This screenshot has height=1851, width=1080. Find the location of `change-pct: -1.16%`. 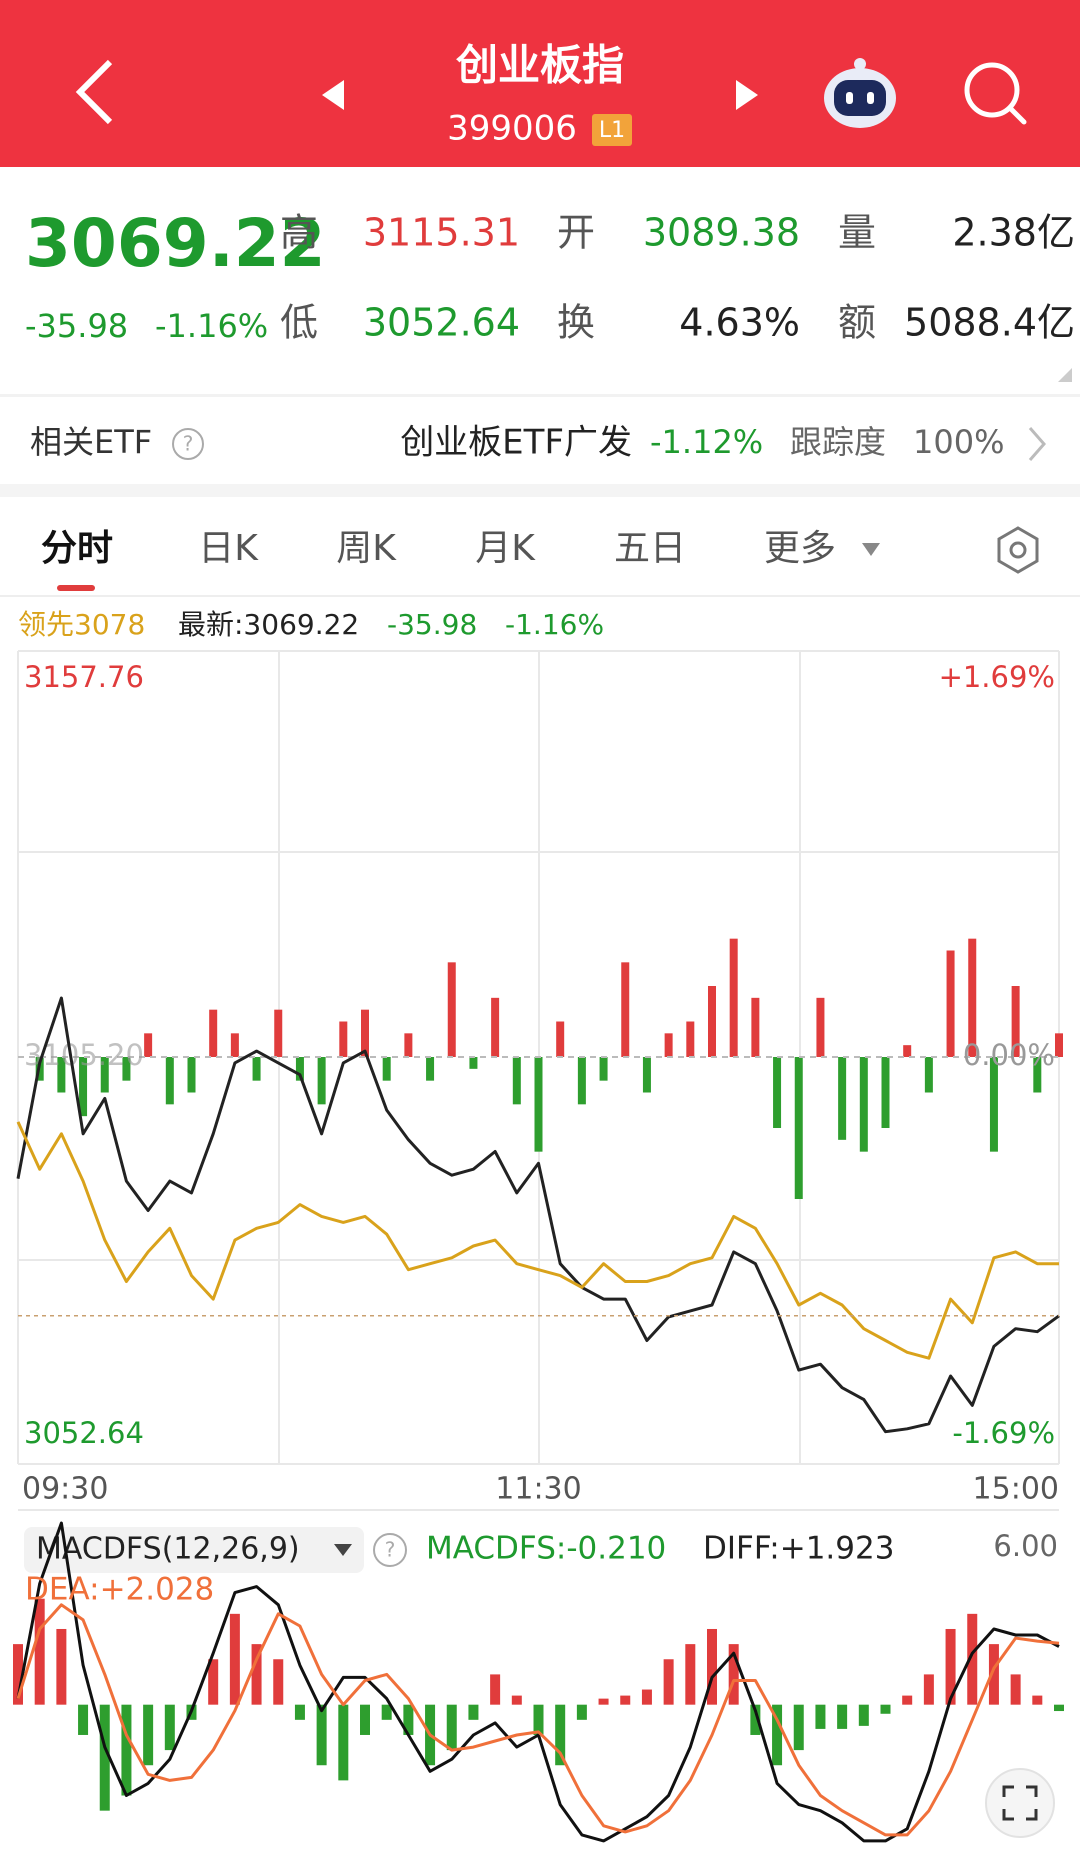

change-pct: -1.16% is located at coordinates (211, 326).